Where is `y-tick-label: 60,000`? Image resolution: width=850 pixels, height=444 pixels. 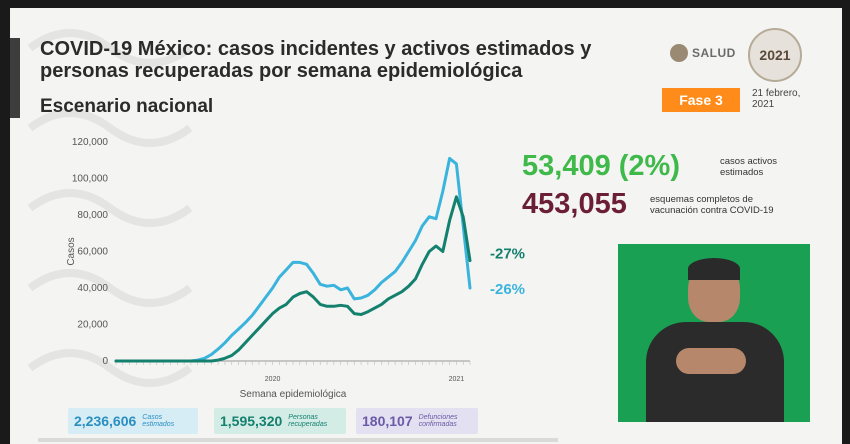 y-tick-label: 60,000 is located at coordinates (92, 252).